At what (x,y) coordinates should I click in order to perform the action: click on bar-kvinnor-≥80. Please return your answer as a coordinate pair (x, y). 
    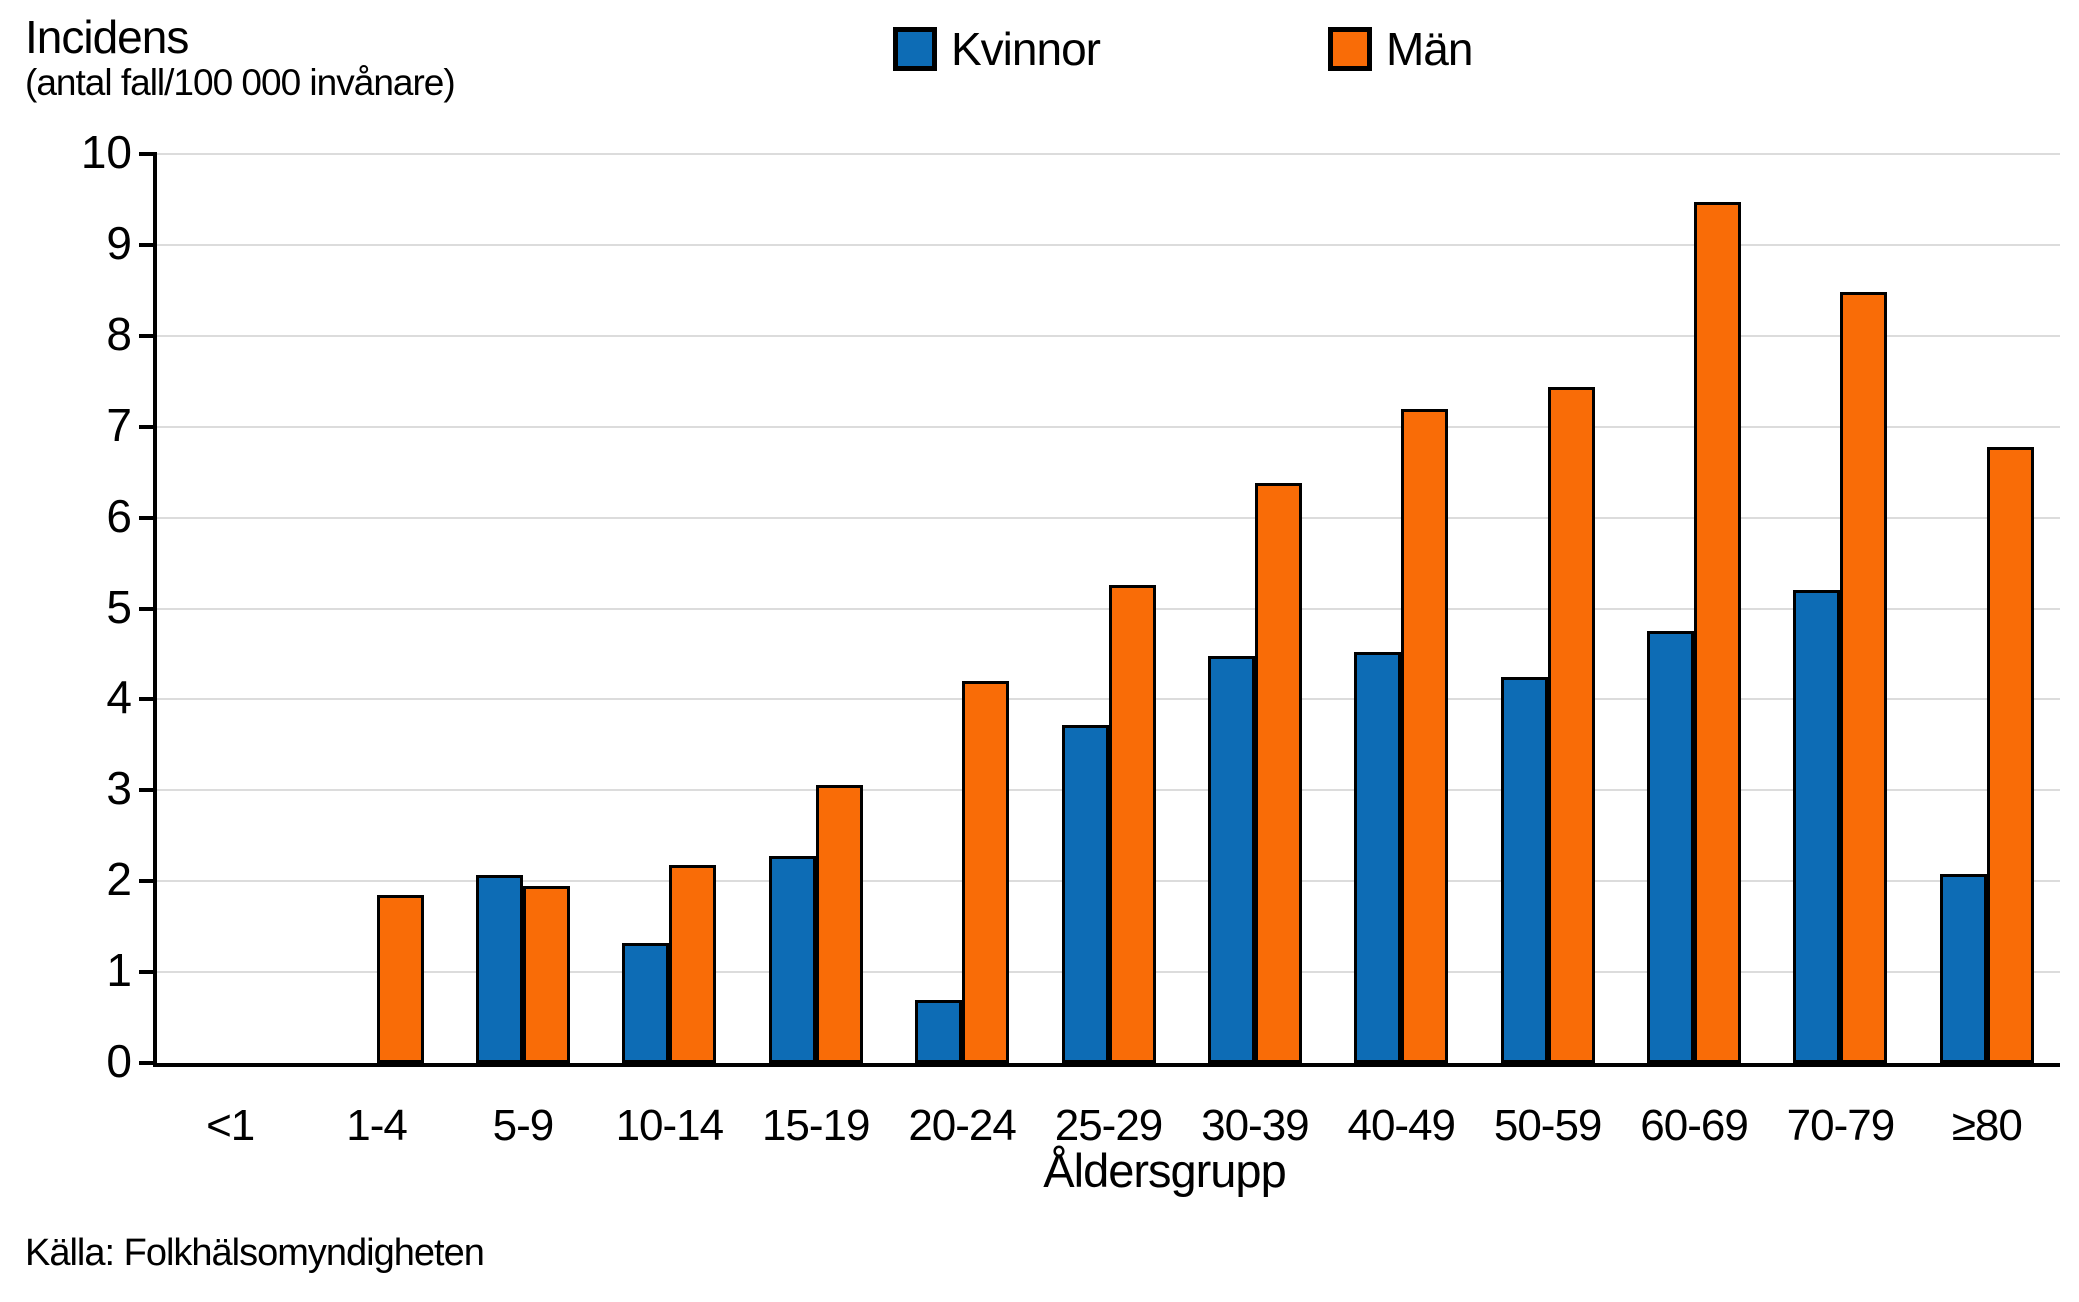
    Looking at the image, I should click on (1963, 968).